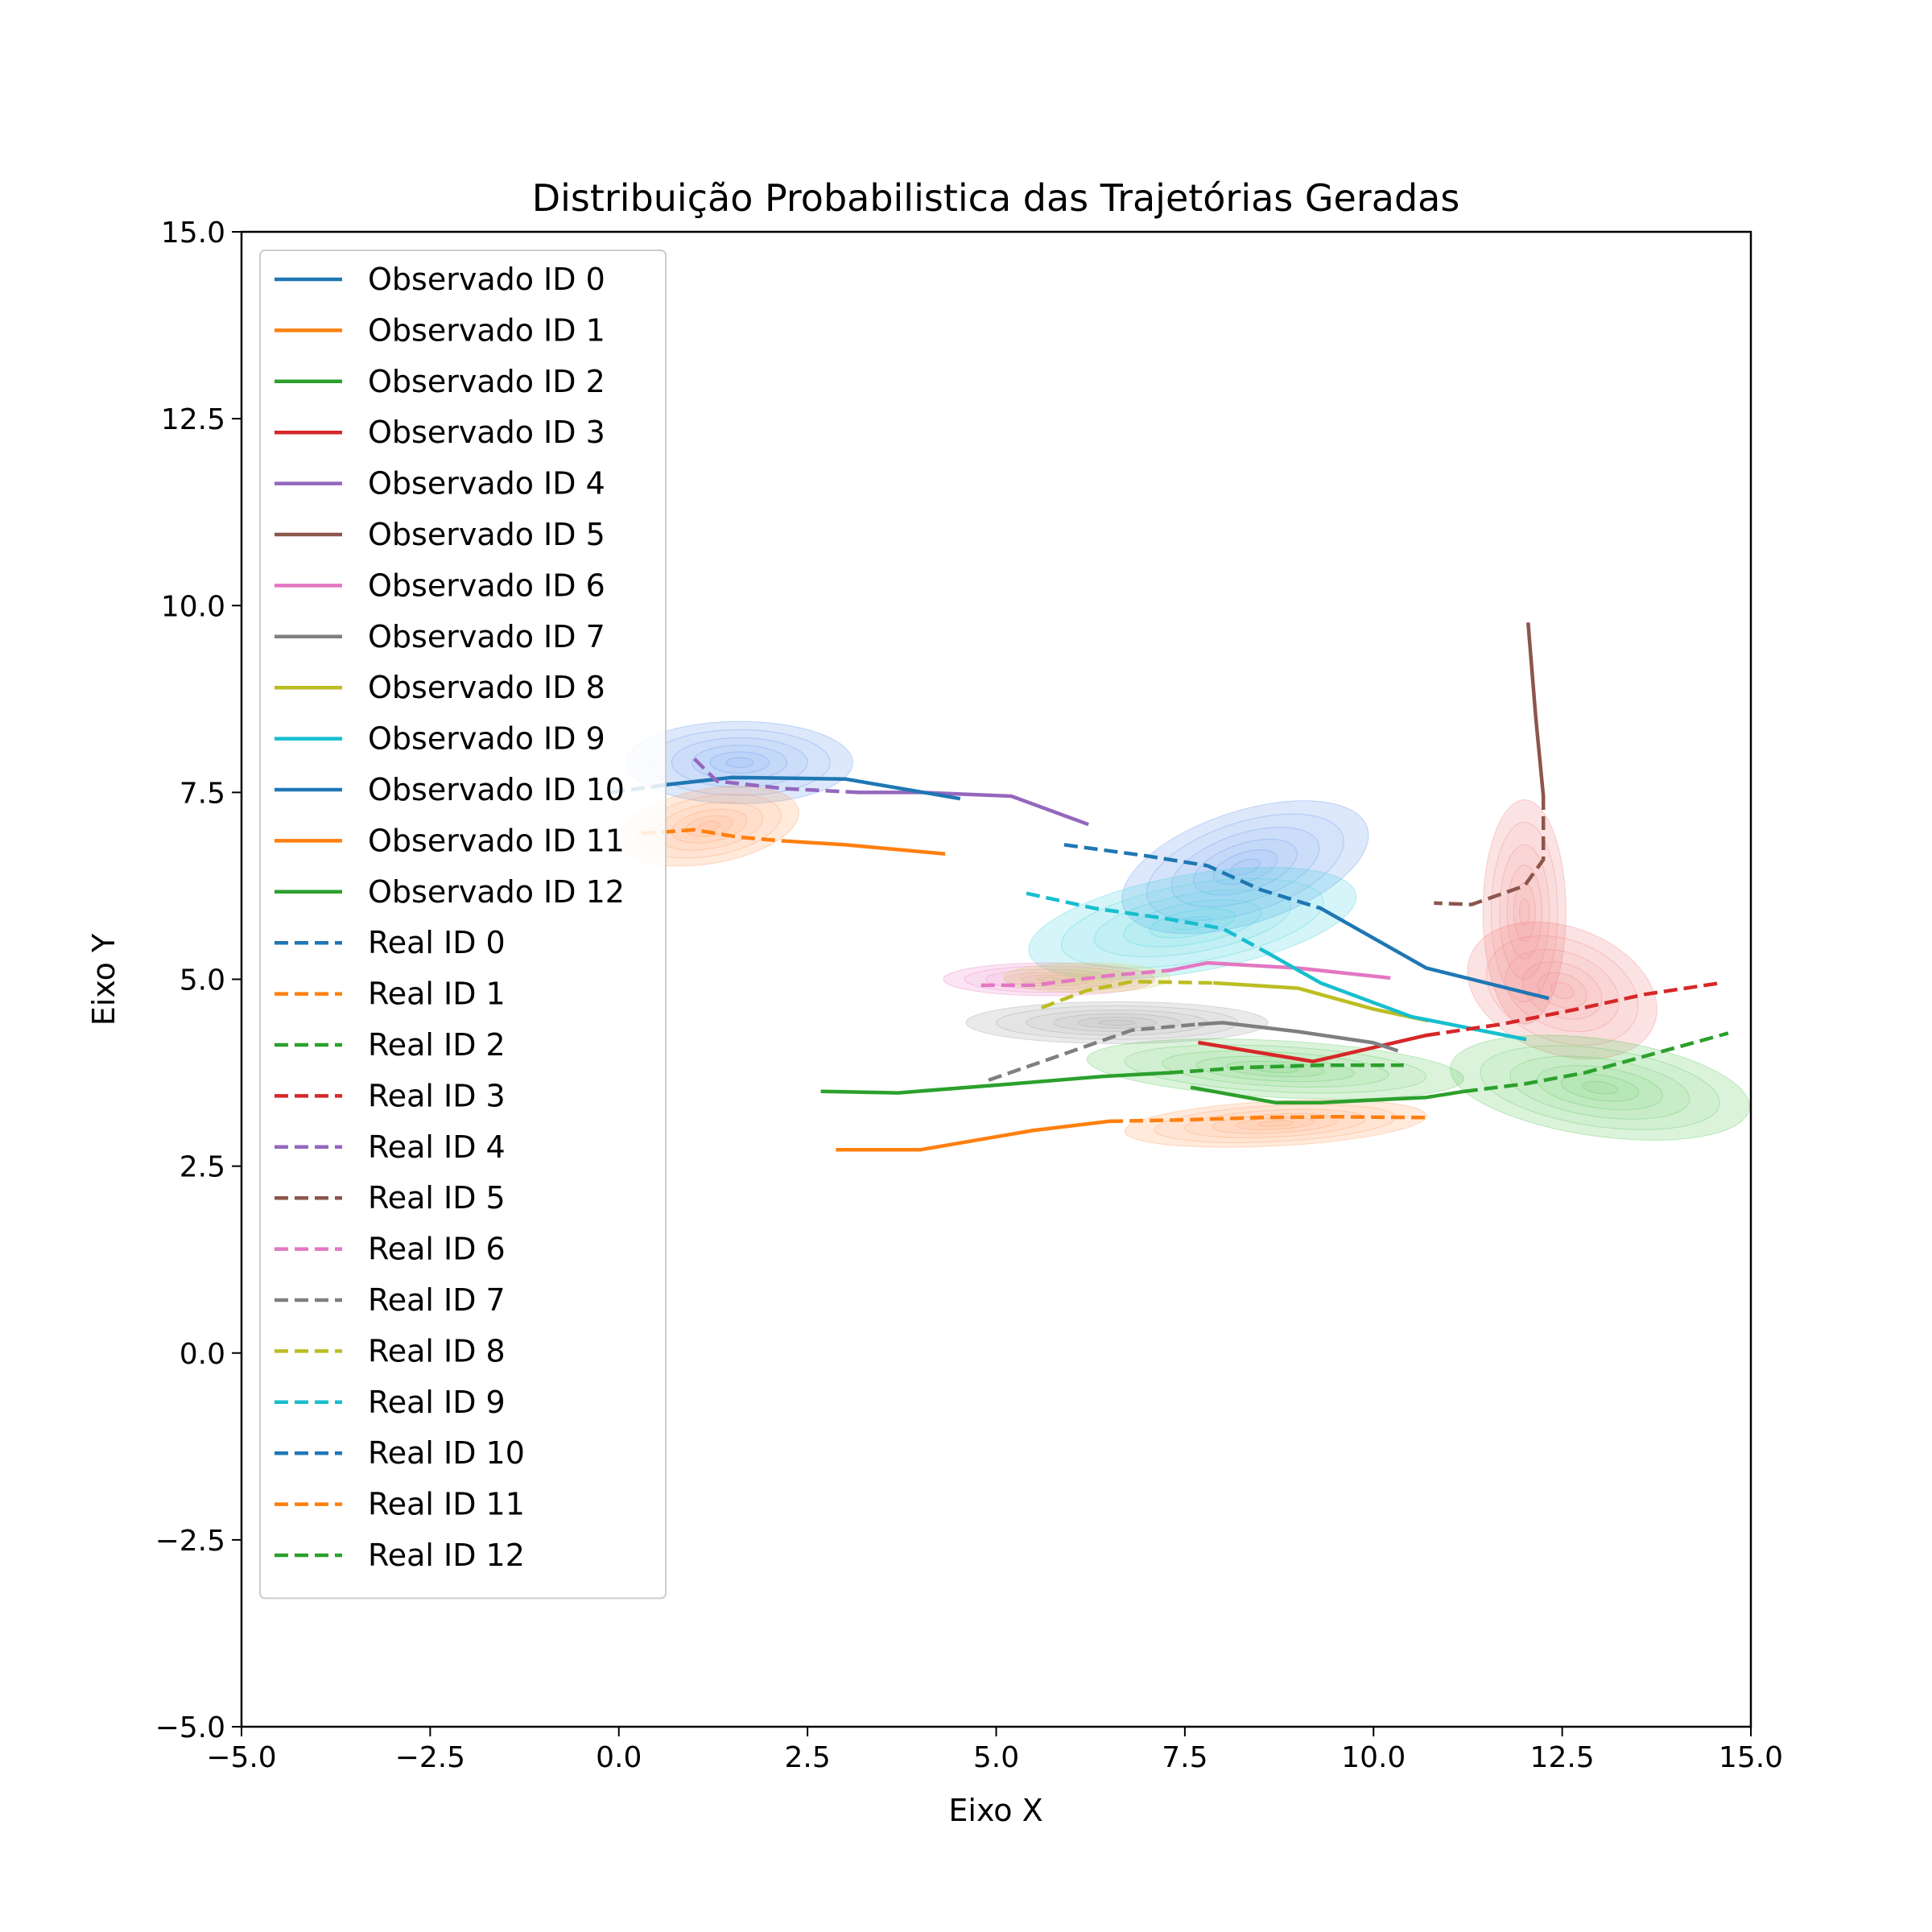 The width and height of the screenshot is (1932, 1932). What do you see at coordinates (1373, 1757) in the screenshot?
I see `x-tick-label: 10.0` at bounding box center [1373, 1757].